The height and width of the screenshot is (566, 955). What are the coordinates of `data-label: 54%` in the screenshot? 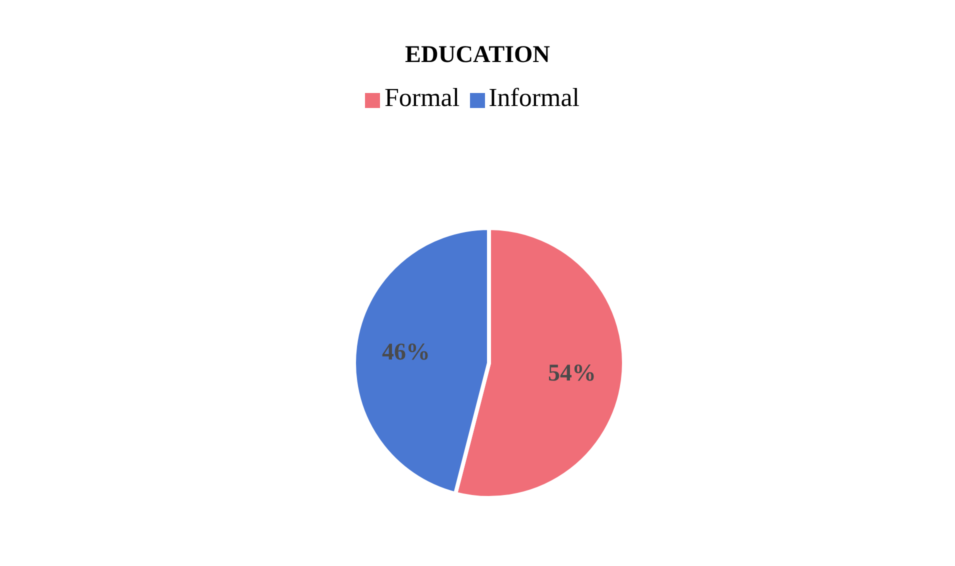 It's located at (572, 373).